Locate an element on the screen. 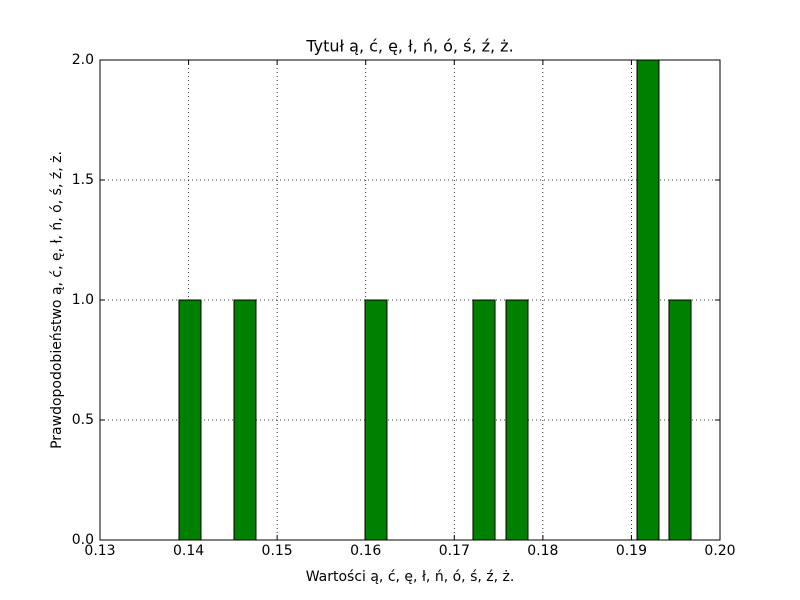 This screenshot has width=800, height=600. x-tick-label: 0.13 is located at coordinates (99, 551).